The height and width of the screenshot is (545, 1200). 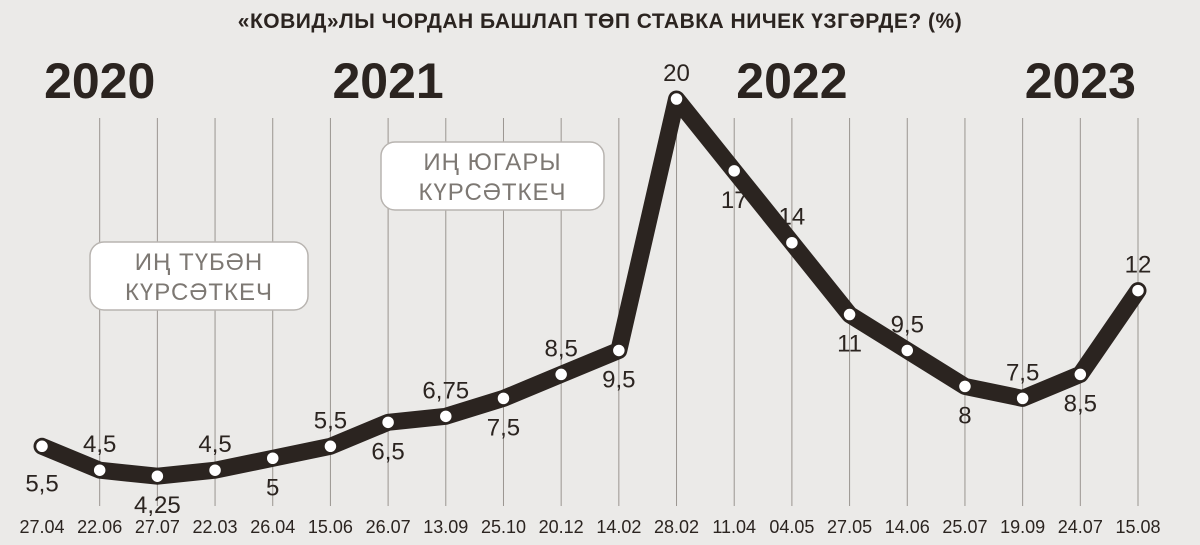 I want to click on x-tick-label: 13.09, so click(x=445, y=527).